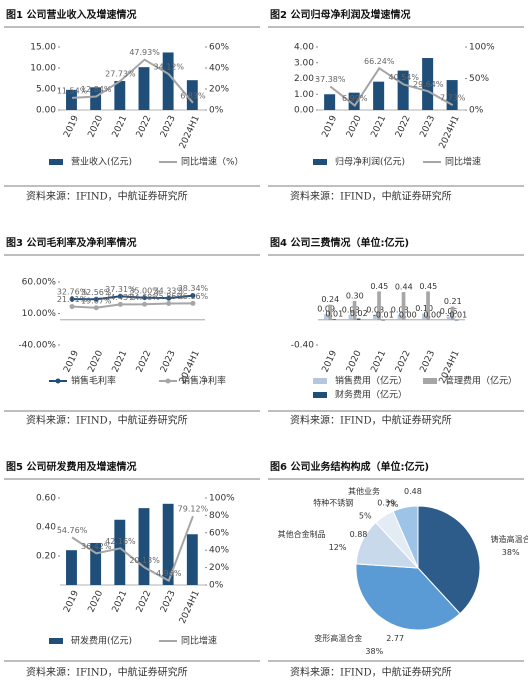 This screenshot has height=683, width=528. What do you see at coordinates (168, 291) in the screenshot?
I see `data-label: 34.33%` at bounding box center [168, 291].